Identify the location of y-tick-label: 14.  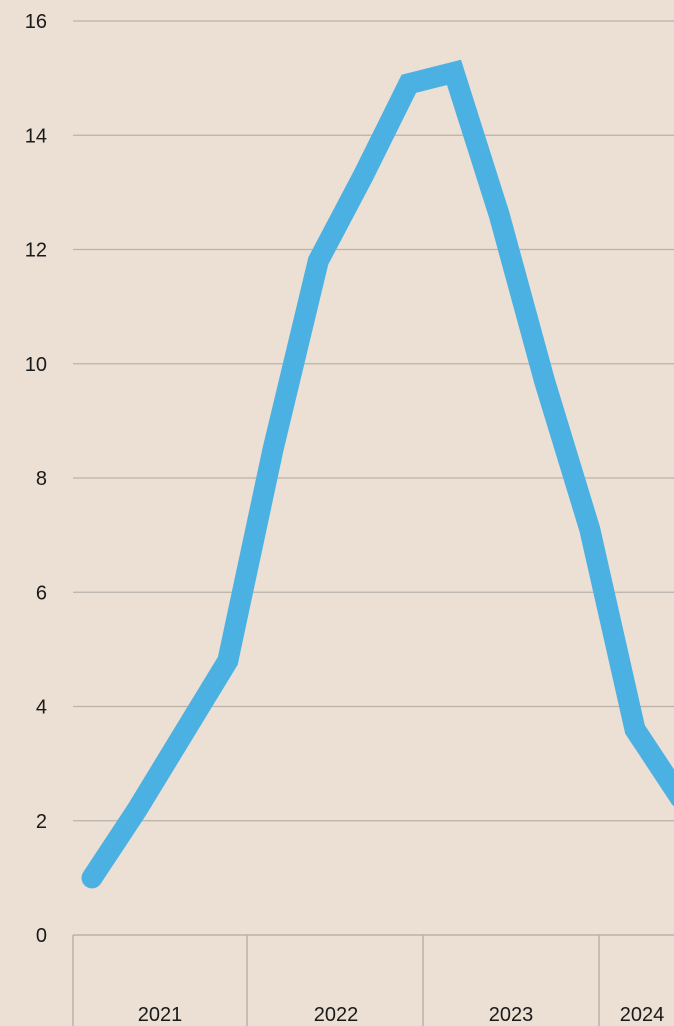
(36, 136).